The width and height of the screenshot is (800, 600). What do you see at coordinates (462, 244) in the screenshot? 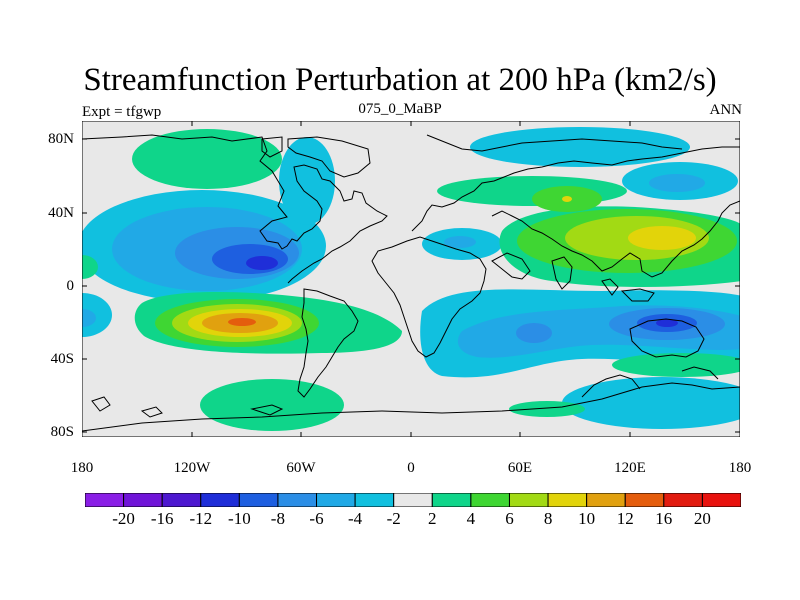
I see `contour-negative-africa-north` at bounding box center [462, 244].